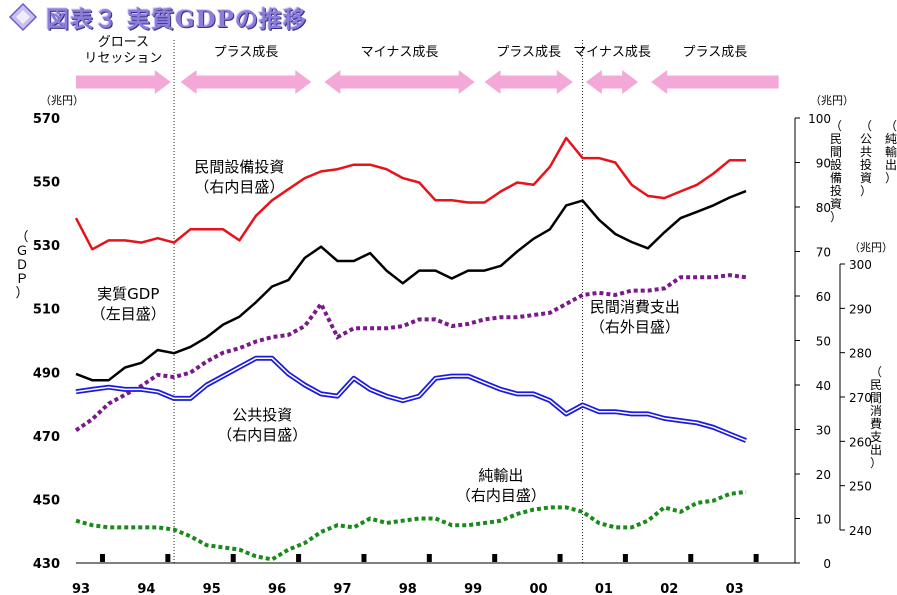 The height and width of the screenshot is (595, 897). Describe the element at coordinates (823, 253) in the screenshot. I see `right-inner-tick-label: 70` at that location.